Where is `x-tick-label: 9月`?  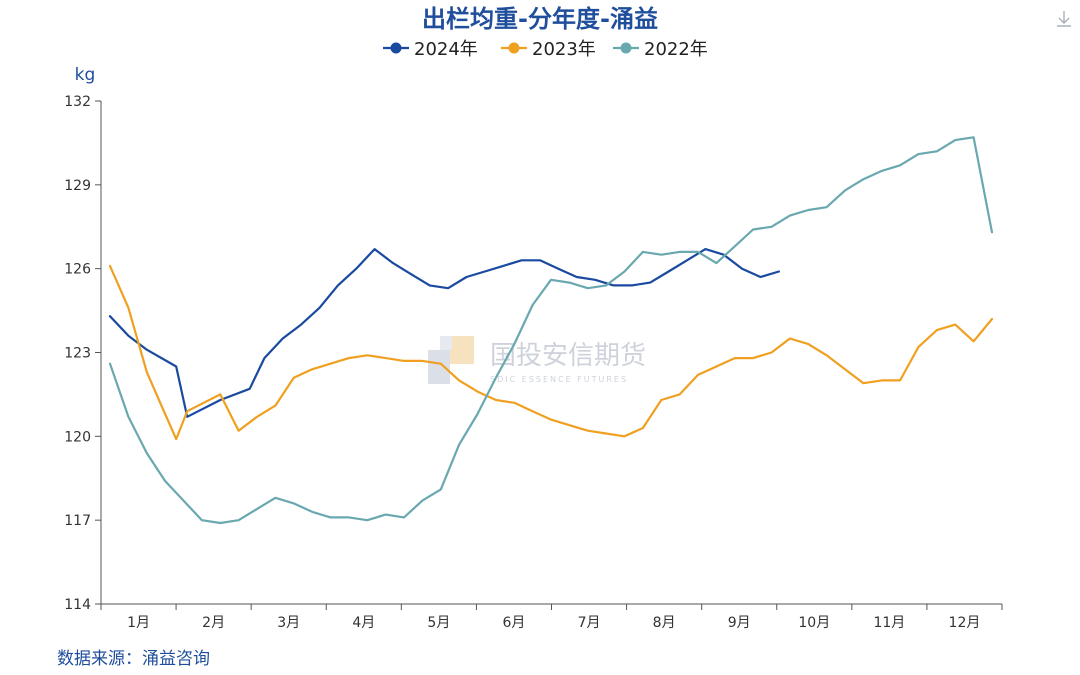 x-tick-label: 9月 is located at coordinates (739, 623).